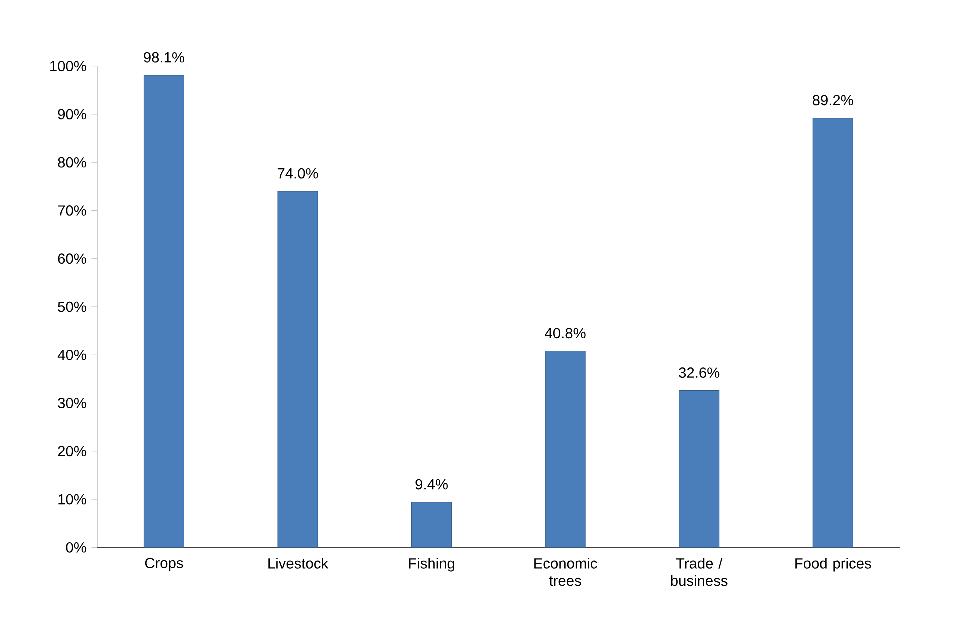  What do you see at coordinates (164, 57) in the screenshot?
I see `data-label: 98.1%` at bounding box center [164, 57].